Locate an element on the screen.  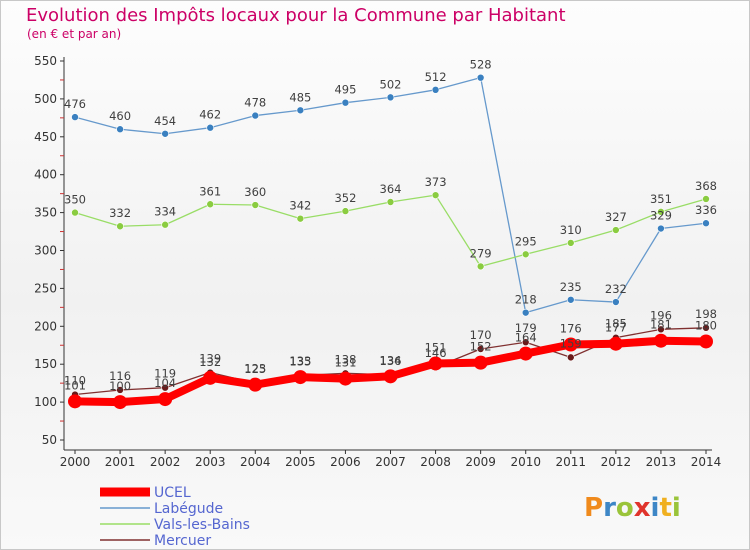
data-label-mercuer: 125 is located at coordinates (255, 369).